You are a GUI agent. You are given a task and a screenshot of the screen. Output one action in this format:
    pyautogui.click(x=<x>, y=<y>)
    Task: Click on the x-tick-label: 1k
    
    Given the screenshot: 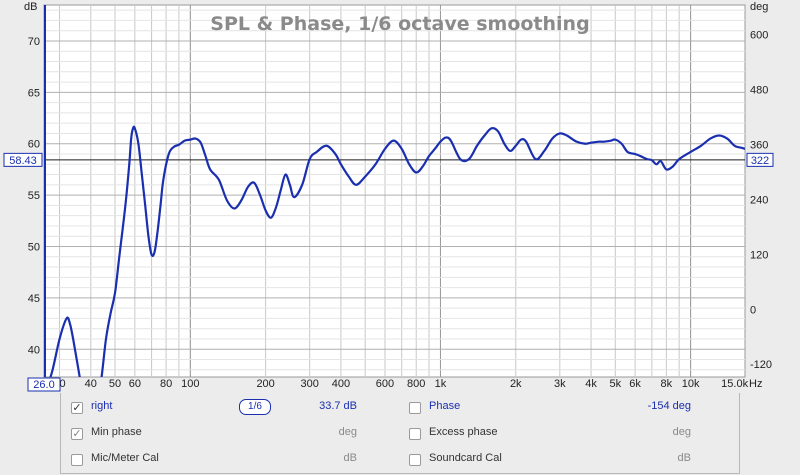 What is the action you would take?
    pyautogui.click(x=441, y=384)
    